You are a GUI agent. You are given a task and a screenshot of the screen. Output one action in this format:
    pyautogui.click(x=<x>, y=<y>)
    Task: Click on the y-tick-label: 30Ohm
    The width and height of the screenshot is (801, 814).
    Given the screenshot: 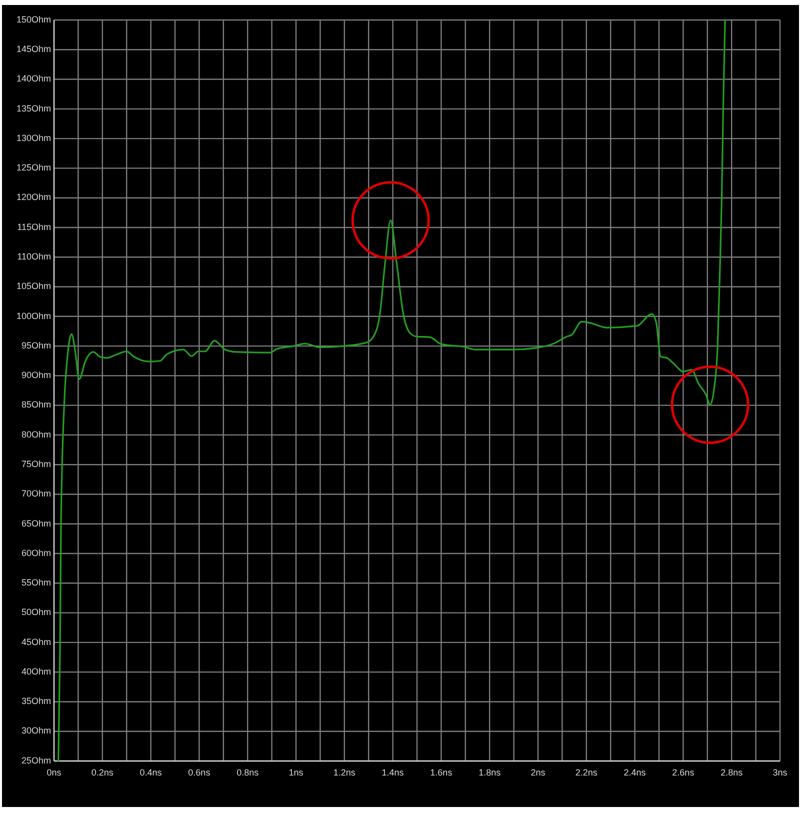 What is the action you would take?
    pyautogui.click(x=36, y=731)
    